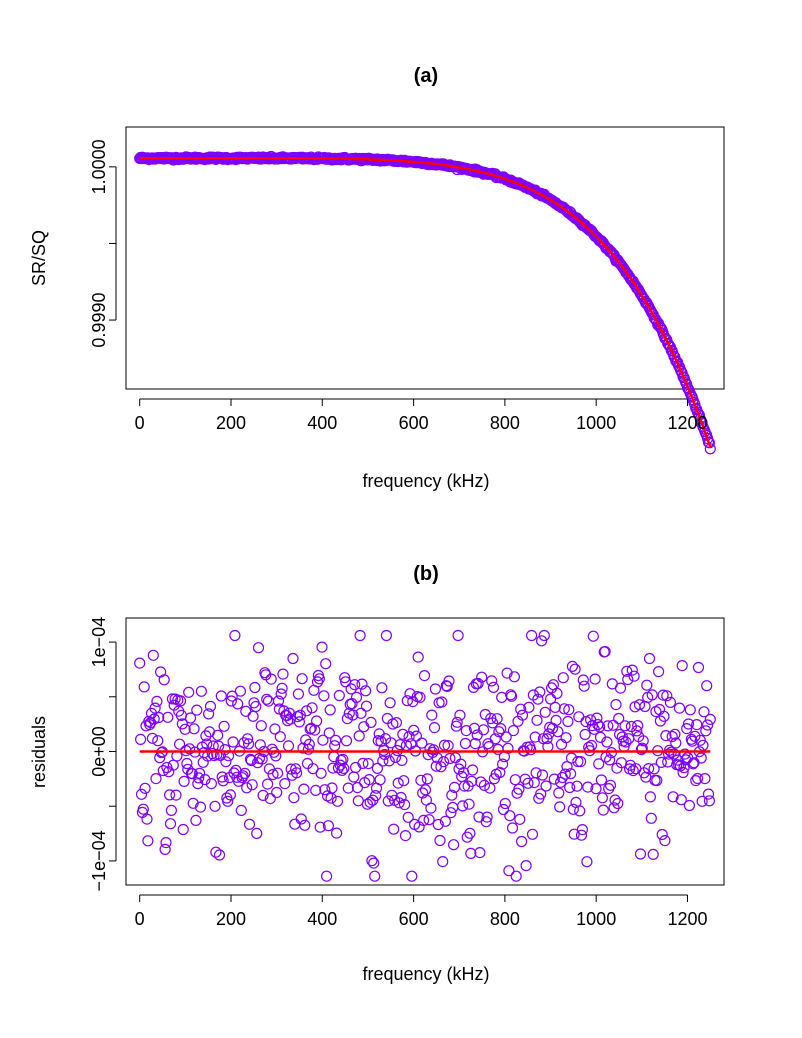 This screenshot has width=802, height=1038. Describe the element at coordinates (414, 919) in the screenshot. I see `x-tick-label: 600` at that location.